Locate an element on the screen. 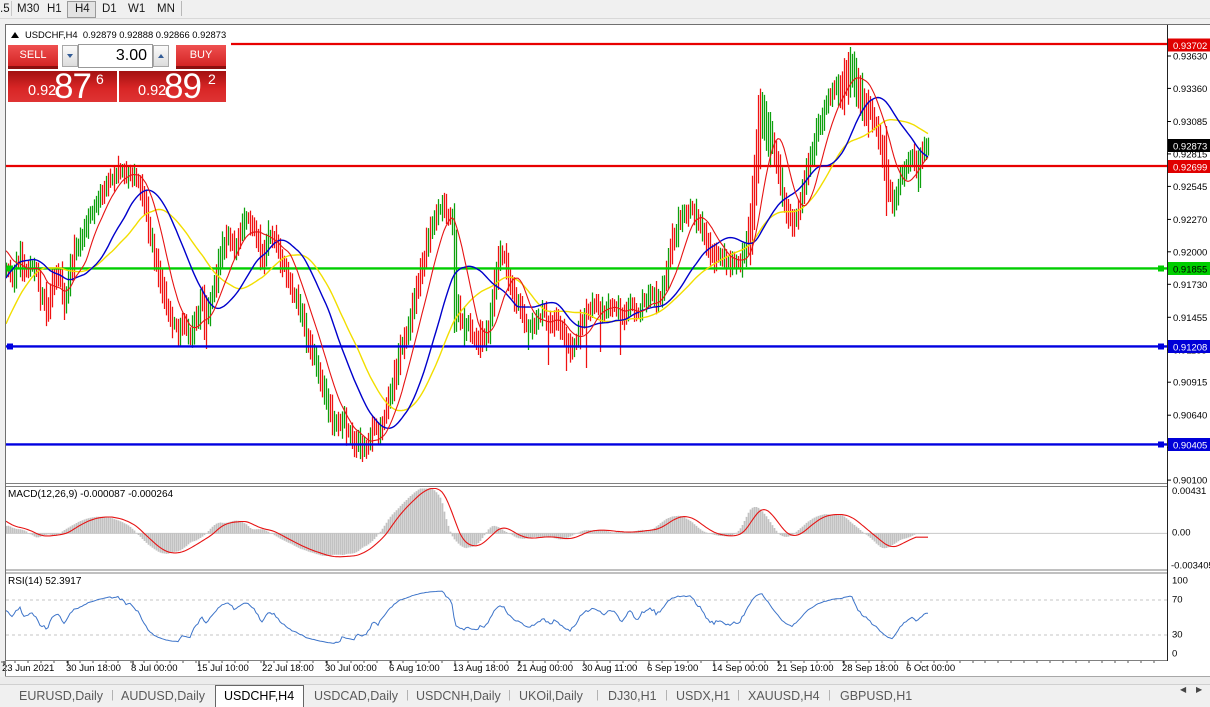  svg-text: 8 Jul 00:00 is located at coordinates (154, 668).